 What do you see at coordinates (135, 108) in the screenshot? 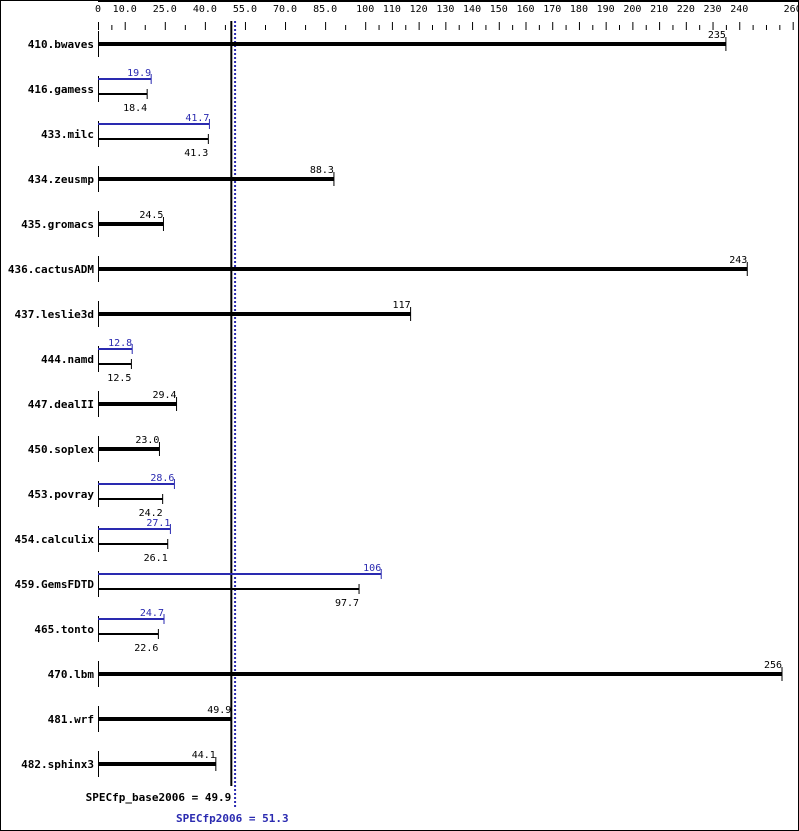
I see `base-value-label: 18.4` at bounding box center [135, 108].